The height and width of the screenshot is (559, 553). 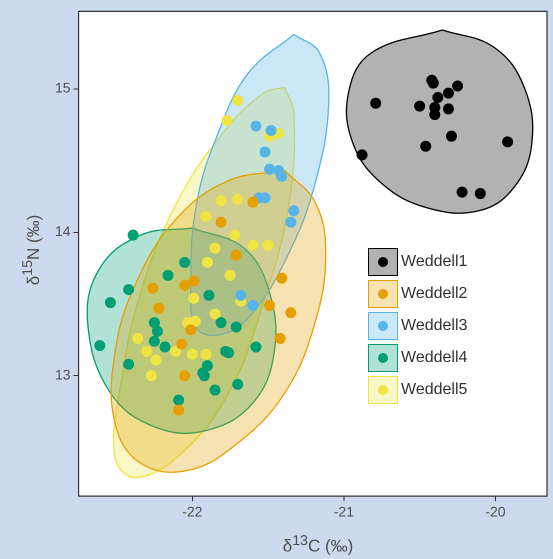 What do you see at coordinates (192, 511) in the screenshot?
I see `x-tick-label: -22` at bounding box center [192, 511].